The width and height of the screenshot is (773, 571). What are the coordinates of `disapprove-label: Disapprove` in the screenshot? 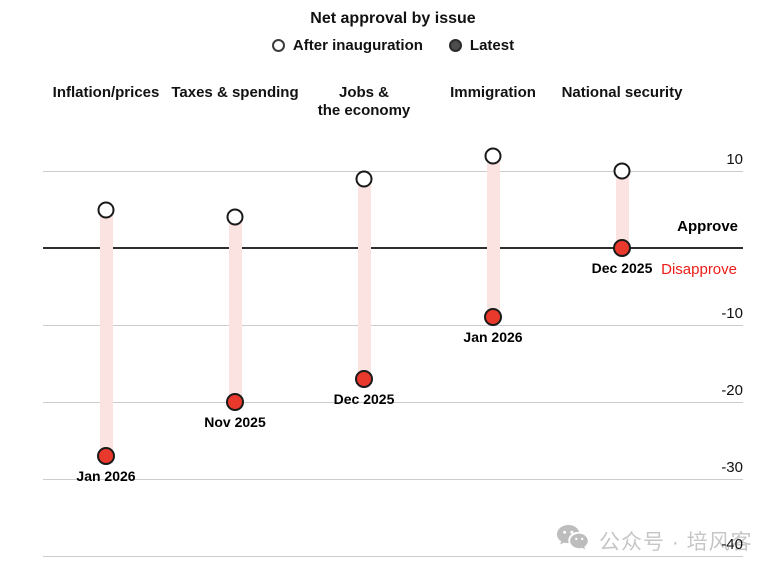 It's located at (699, 269).